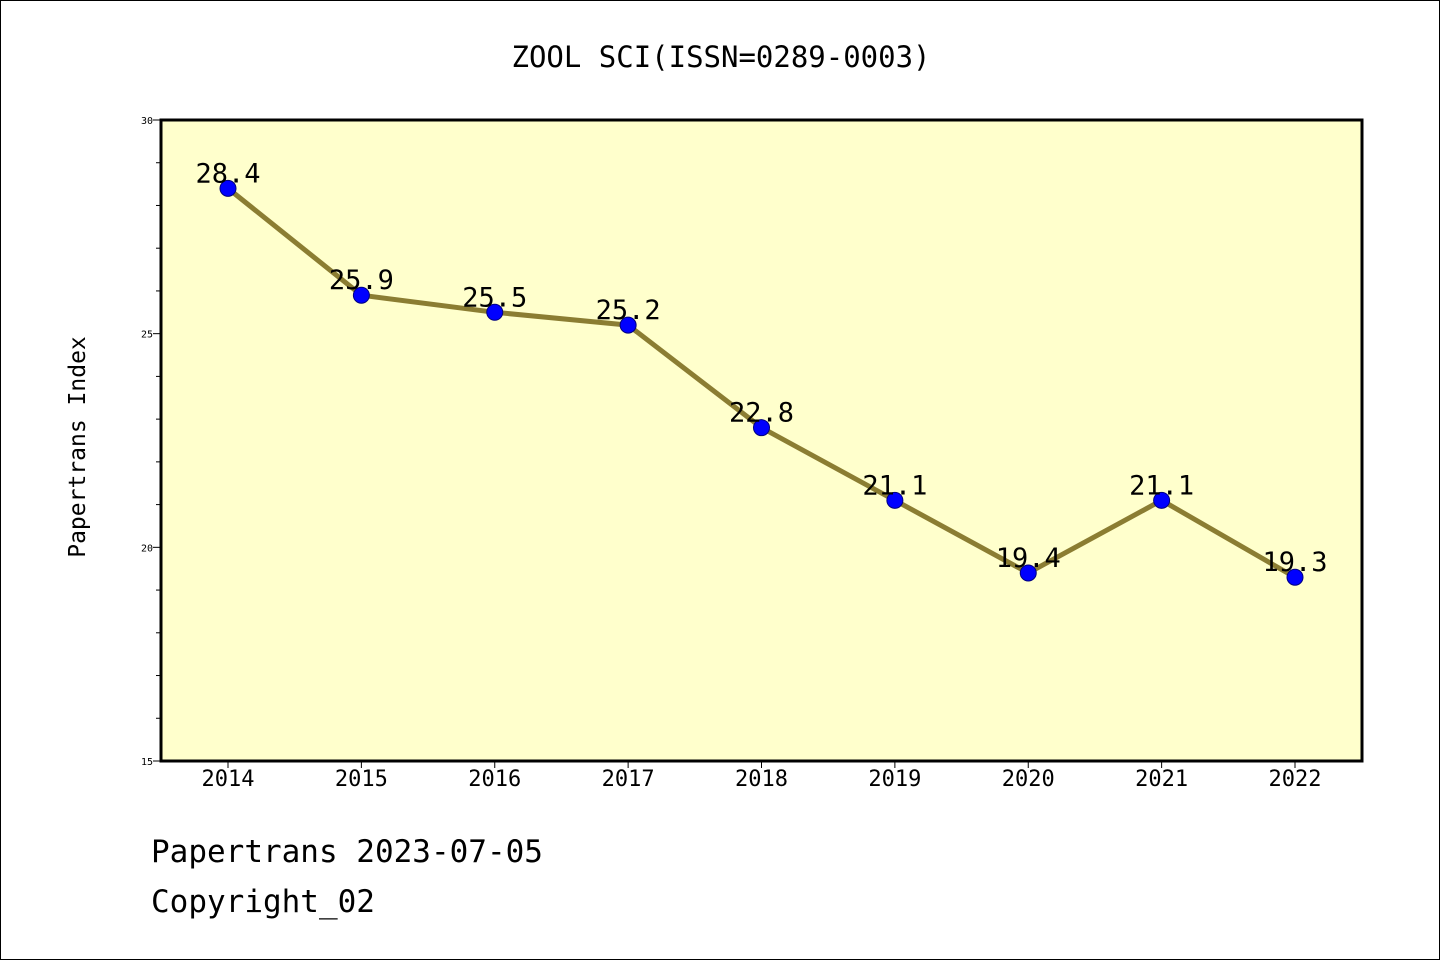 This screenshot has width=1440, height=961. I want to click on data-label: 25.2, so click(628, 310).